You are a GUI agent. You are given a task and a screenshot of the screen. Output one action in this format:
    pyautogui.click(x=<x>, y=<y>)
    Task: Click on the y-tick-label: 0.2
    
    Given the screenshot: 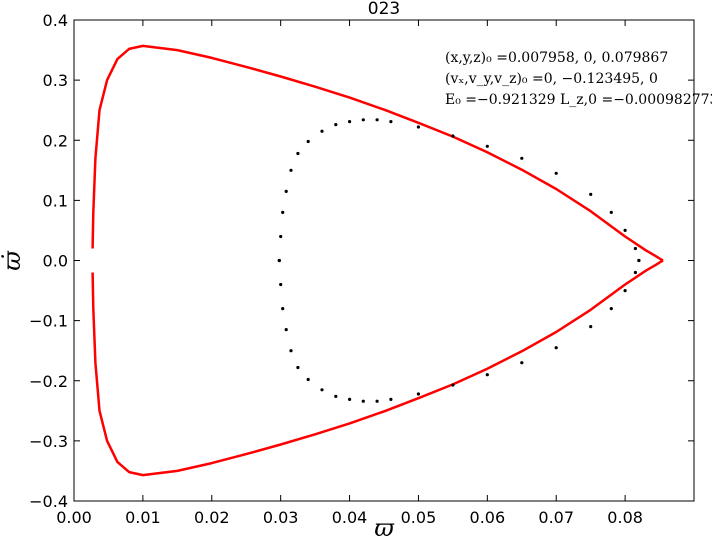 What is the action you would take?
    pyautogui.click(x=55, y=140)
    